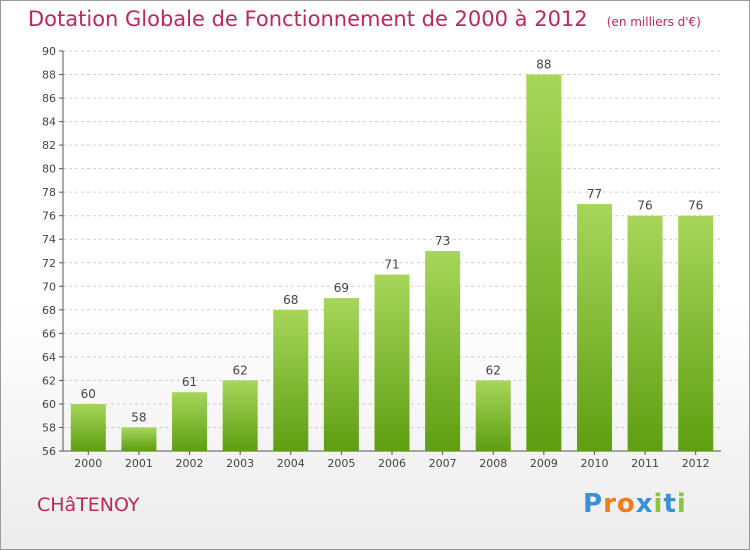 The width and height of the screenshot is (750, 551). What do you see at coordinates (670, 504) in the screenshot?
I see `logo-letter: t` at bounding box center [670, 504].